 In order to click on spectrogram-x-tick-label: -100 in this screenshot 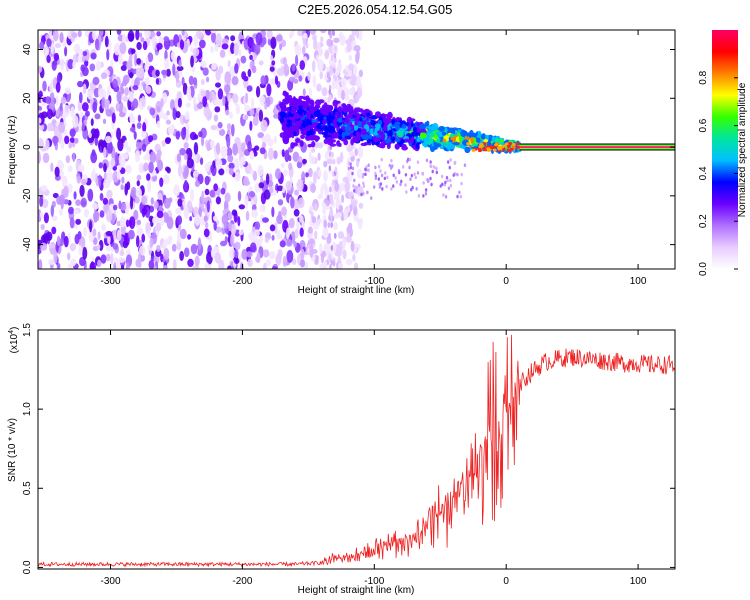, I will do `click(374, 281)`.